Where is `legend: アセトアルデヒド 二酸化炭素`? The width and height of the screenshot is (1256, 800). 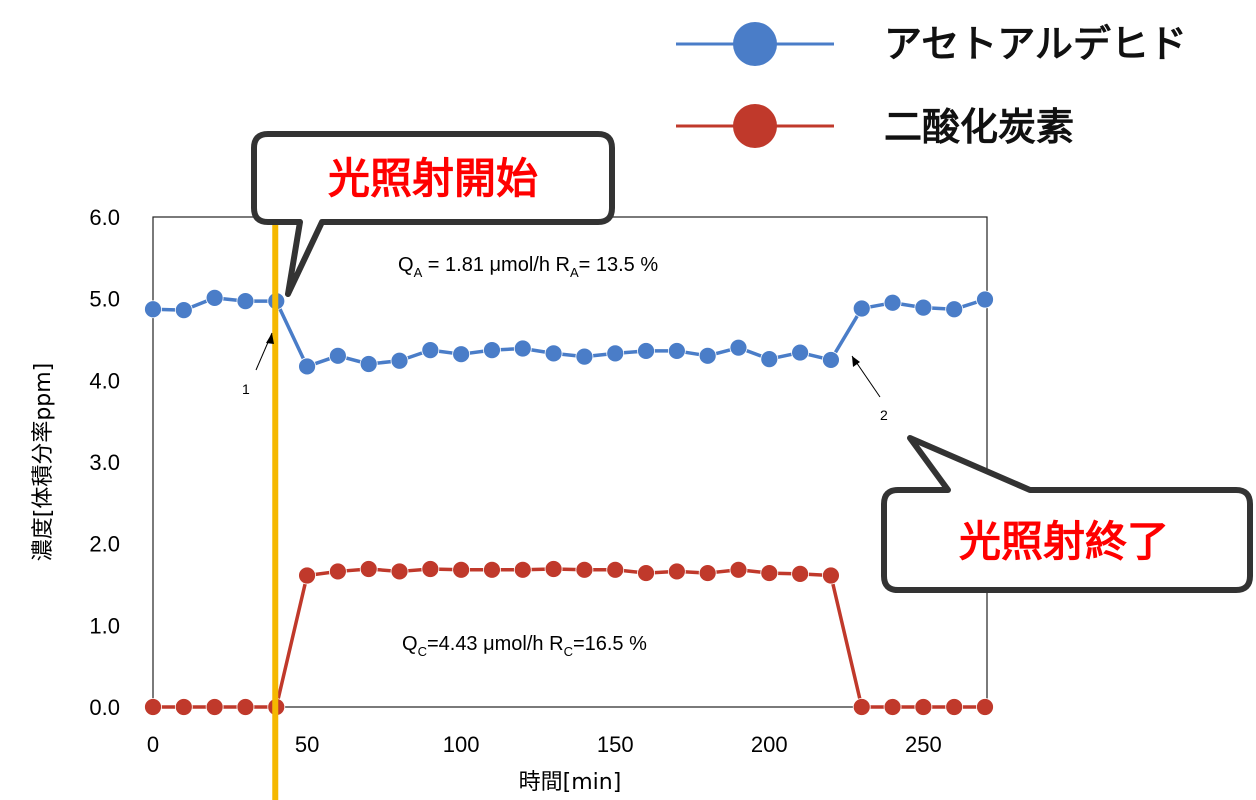 legend: アセトアルデヒド 二酸化炭素 is located at coordinates (931, 85).